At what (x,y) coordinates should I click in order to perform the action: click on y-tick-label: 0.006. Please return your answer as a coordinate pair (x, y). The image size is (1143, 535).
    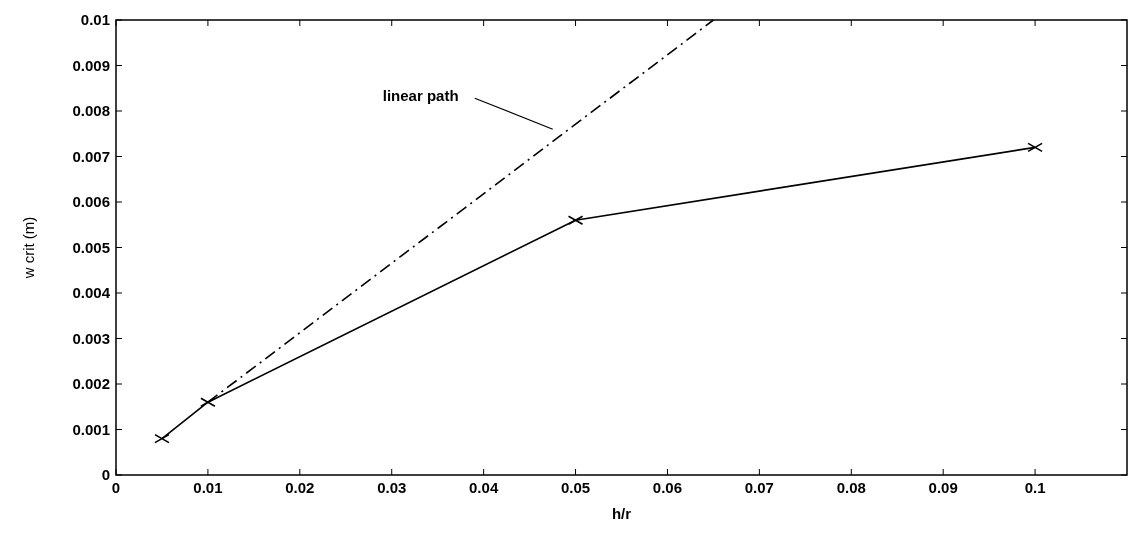
    Looking at the image, I should click on (91, 201).